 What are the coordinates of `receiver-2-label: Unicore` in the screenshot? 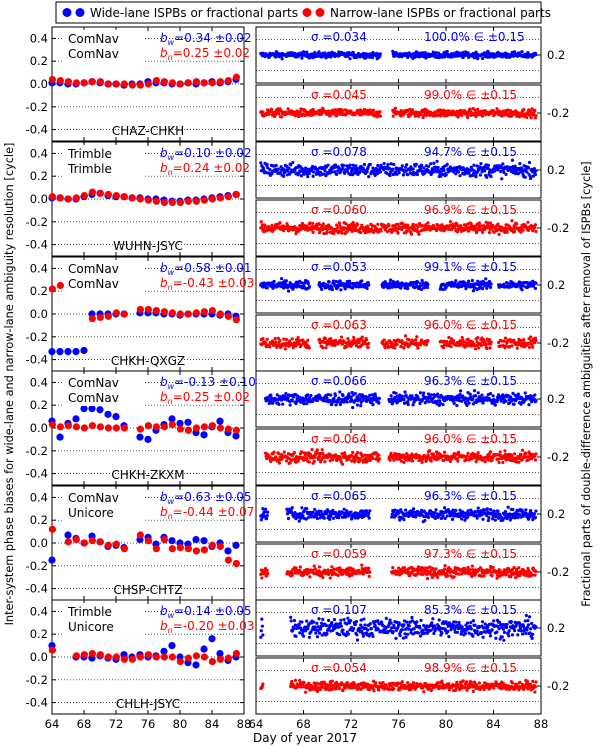 It's located at (91, 513).